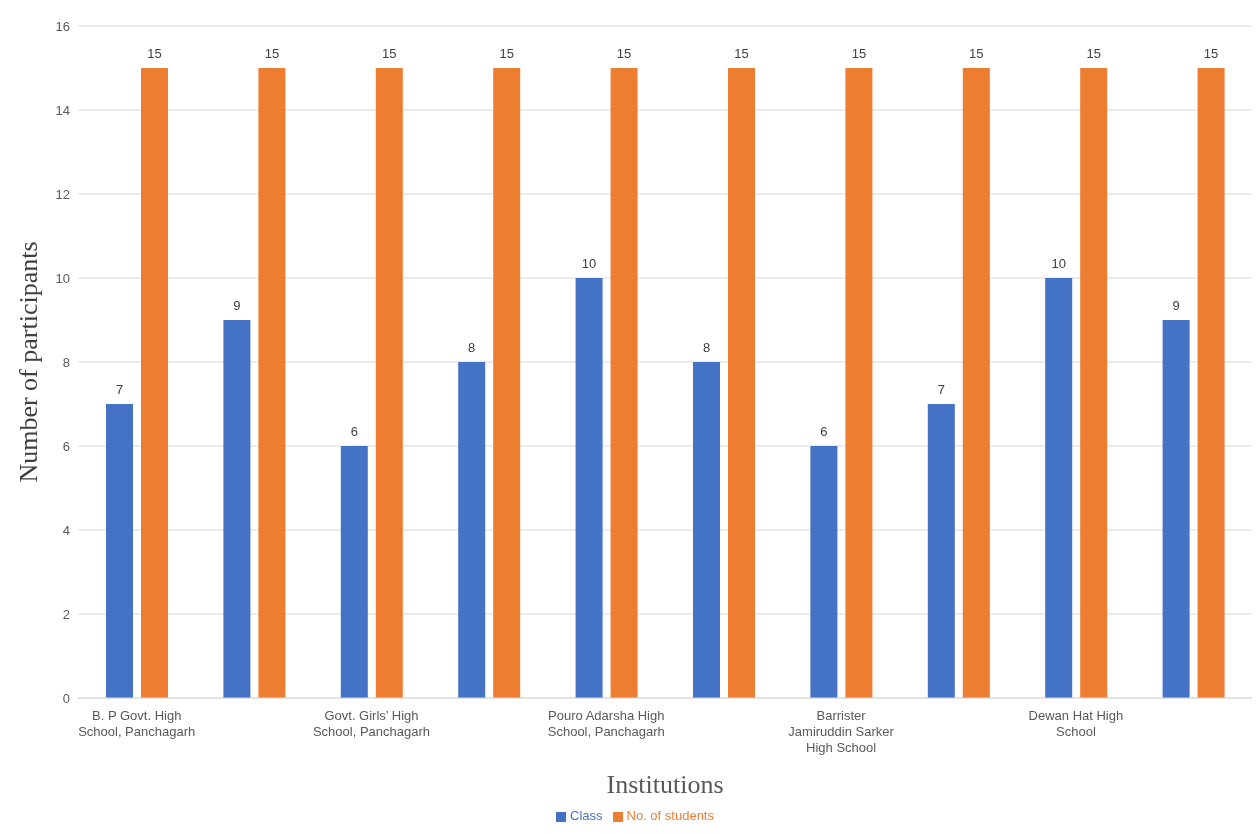  What do you see at coordinates (66, 530) in the screenshot?
I see `y-tick-label: 4` at bounding box center [66, 530].